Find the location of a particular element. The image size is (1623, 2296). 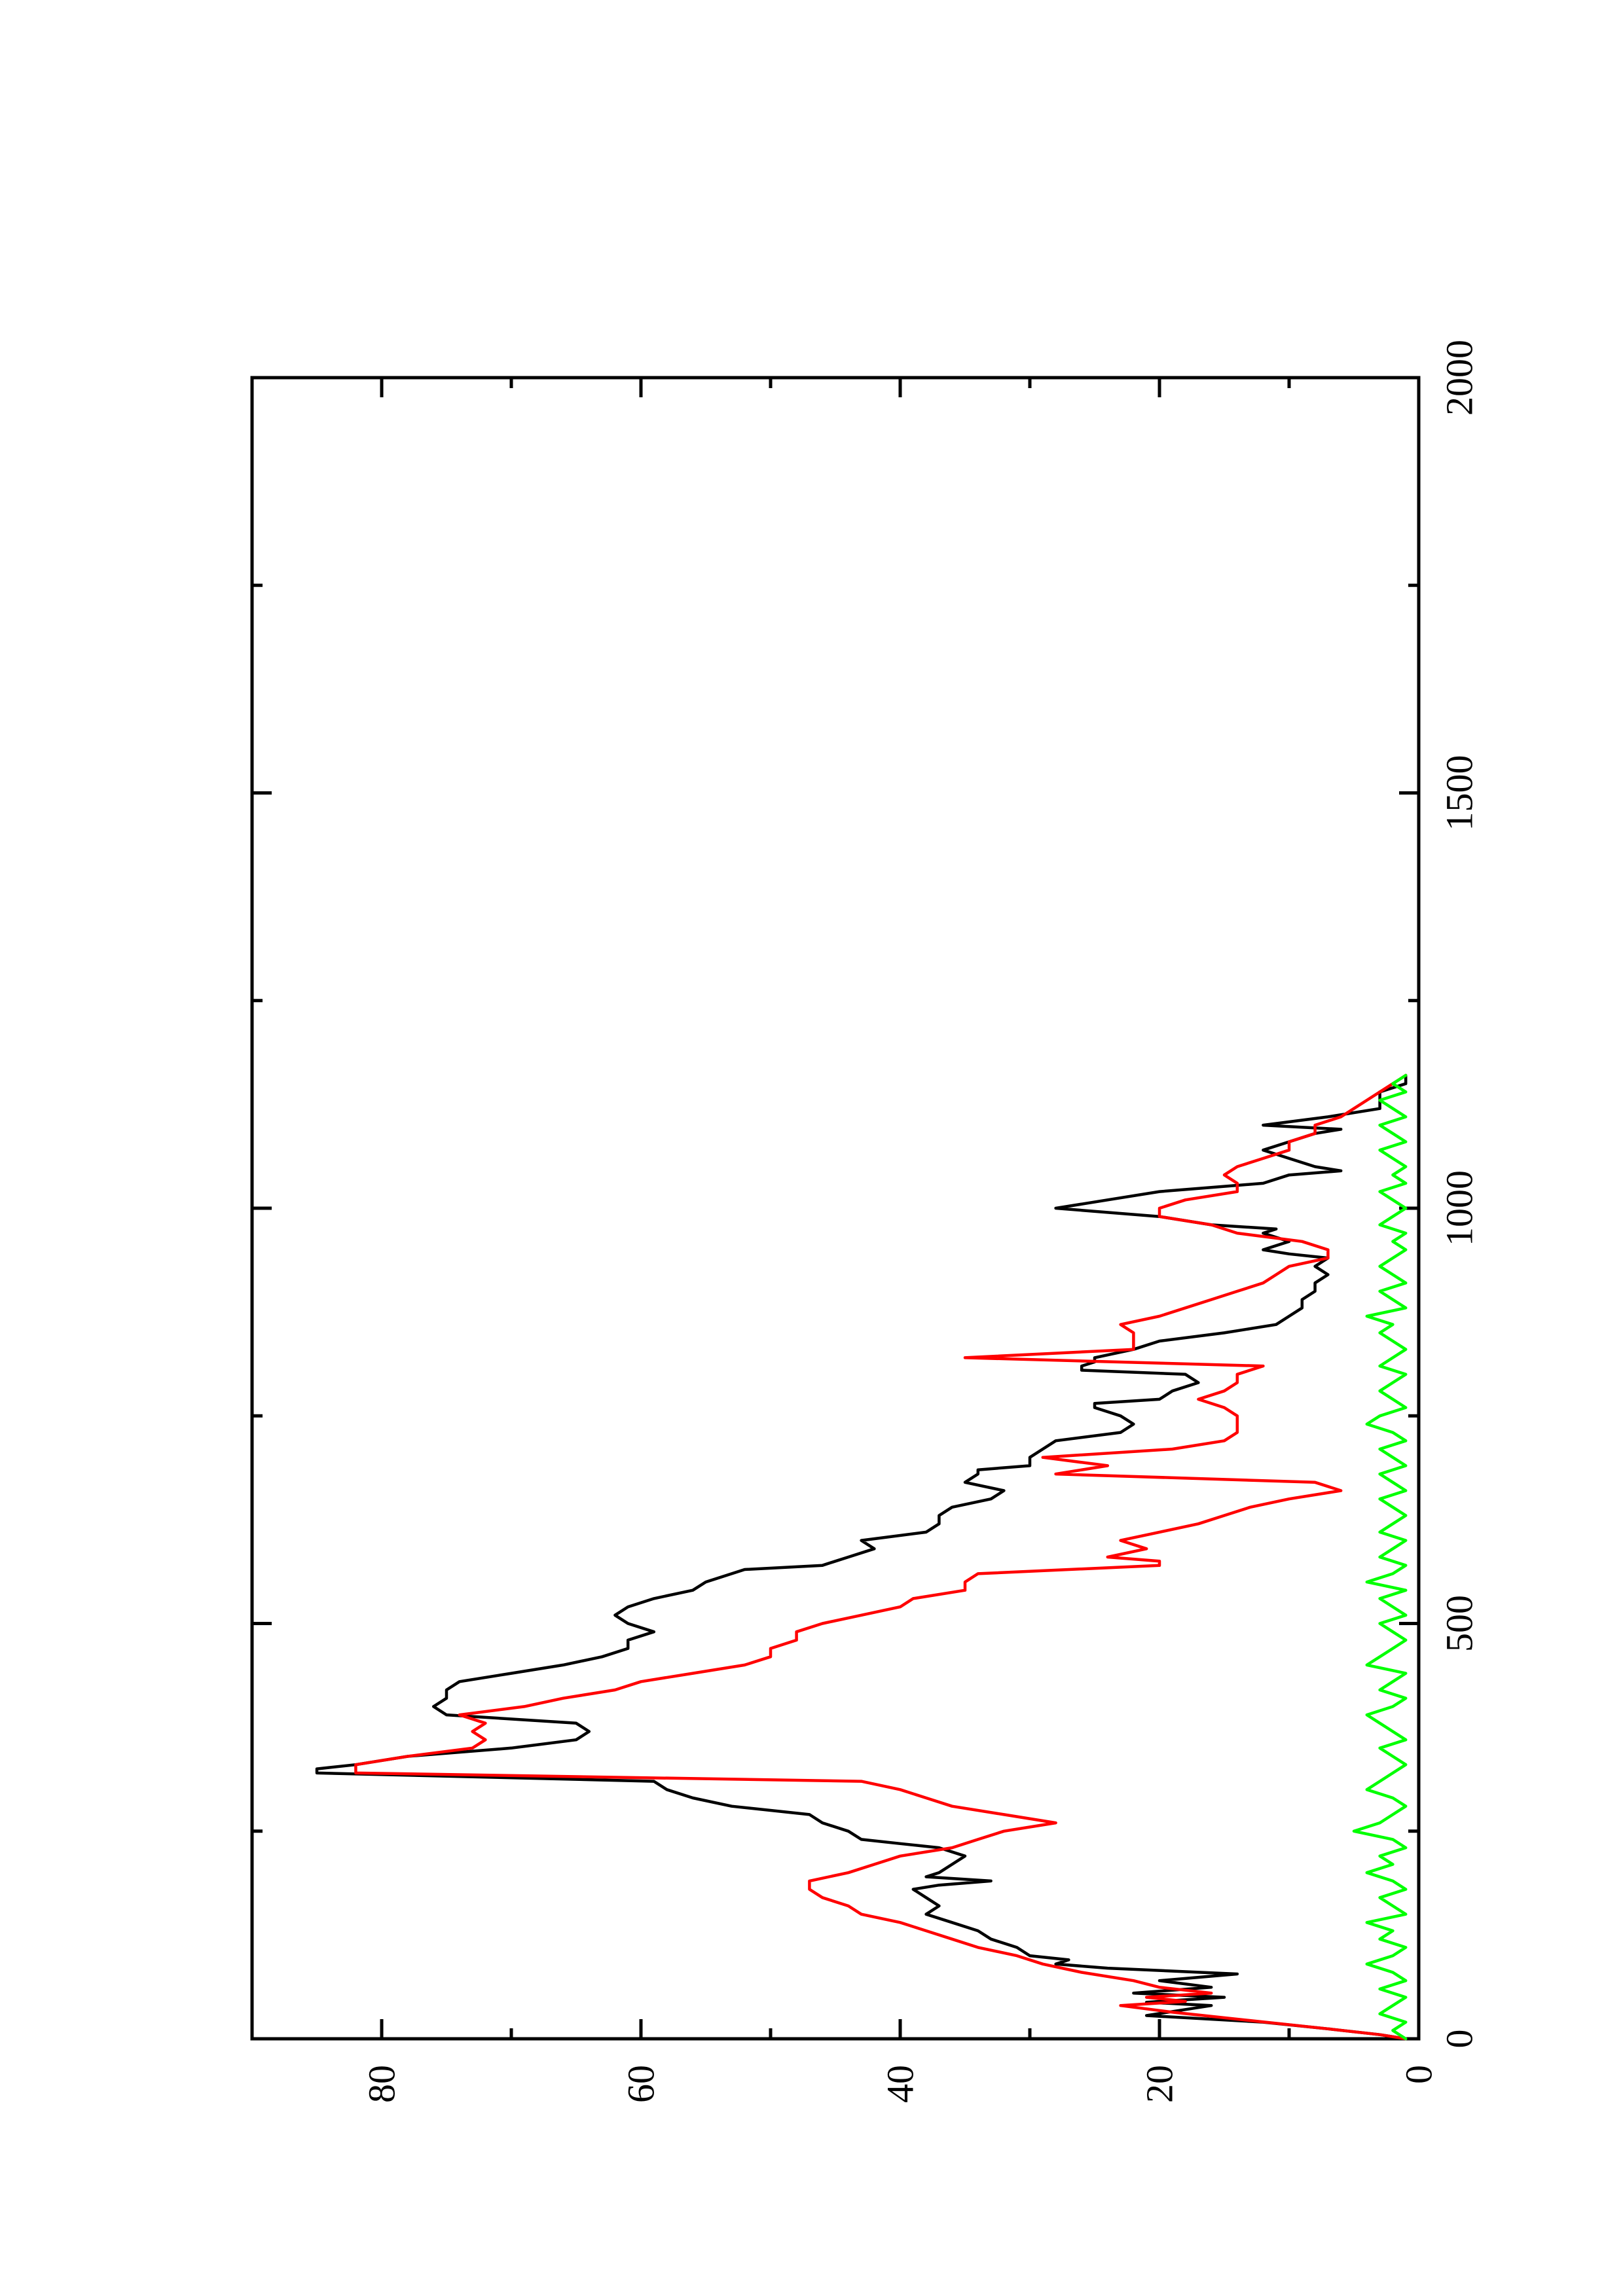

x-tick-label: 0 is located at coordinates (1459, 2039).